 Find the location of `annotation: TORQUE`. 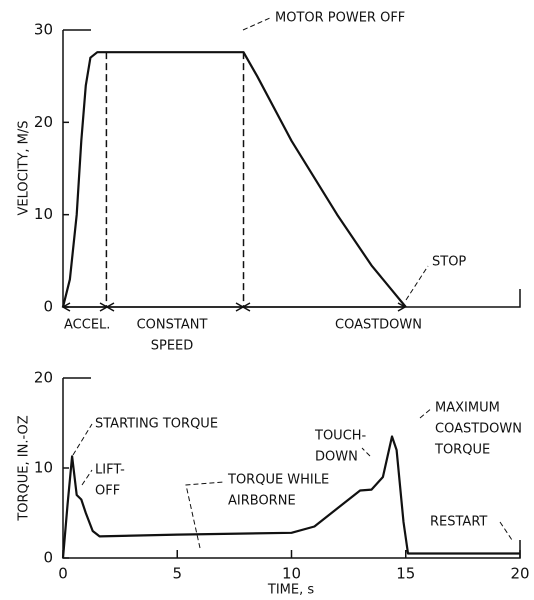

annotation: TORQUE is located at coordinates (462, 450).